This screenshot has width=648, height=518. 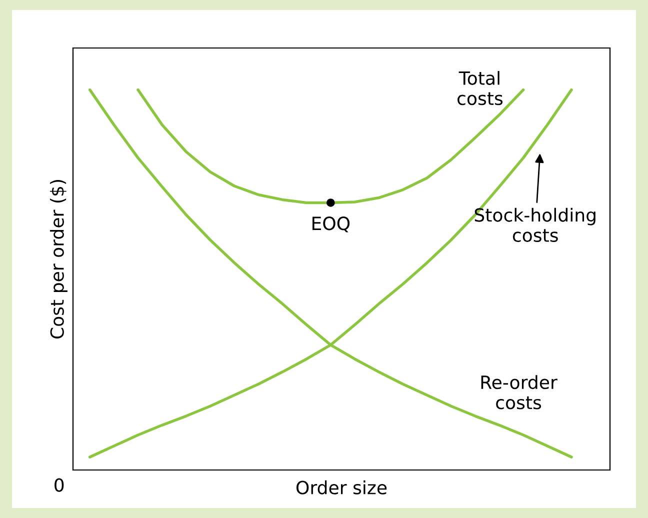 I want to click on annotation: EOQ, so click(x=331, y=224).